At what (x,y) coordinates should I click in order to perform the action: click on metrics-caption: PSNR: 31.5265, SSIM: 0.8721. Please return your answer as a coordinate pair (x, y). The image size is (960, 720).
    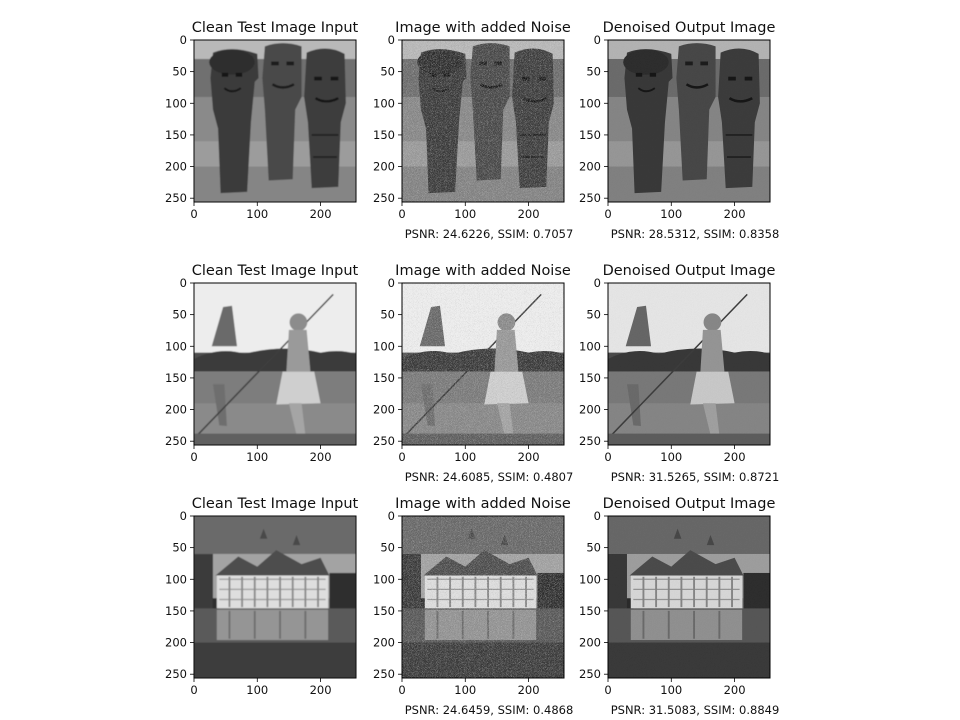
    Looking at the image, I should click on (695, 477).